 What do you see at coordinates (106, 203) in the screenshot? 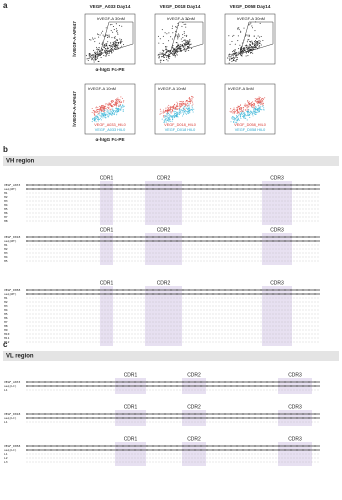
I see `cdr-shade` at bounding box center [106, 203].